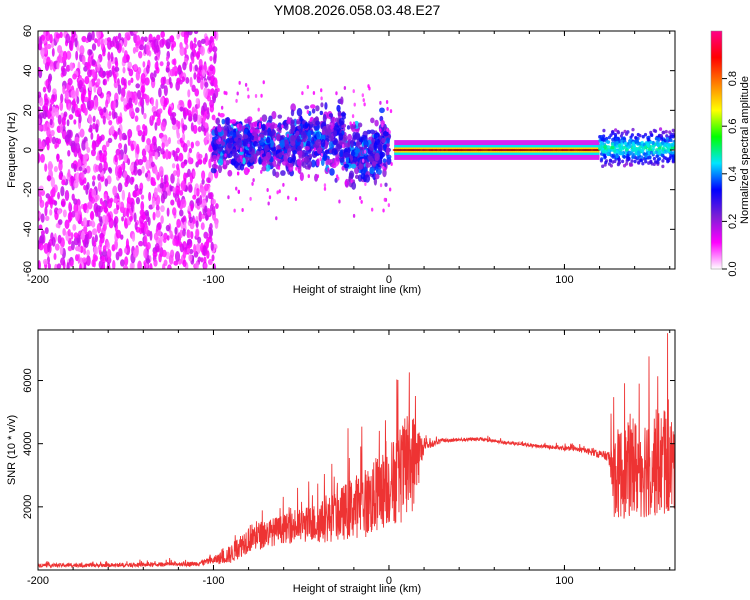 This screenshot has height=600, width=750. I want to click on x-tick-label: 0, so click(389, 581).